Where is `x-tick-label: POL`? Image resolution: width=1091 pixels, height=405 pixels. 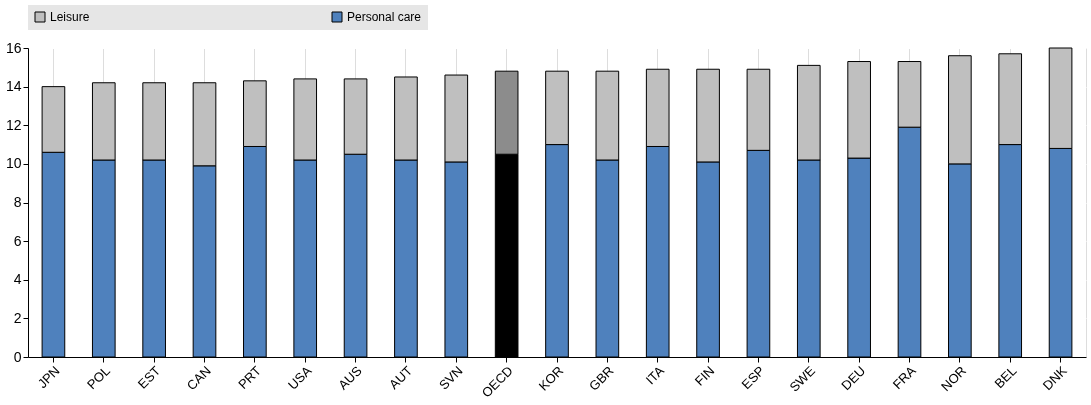 x-tick-label: POL is located at coordinates (98, 378).